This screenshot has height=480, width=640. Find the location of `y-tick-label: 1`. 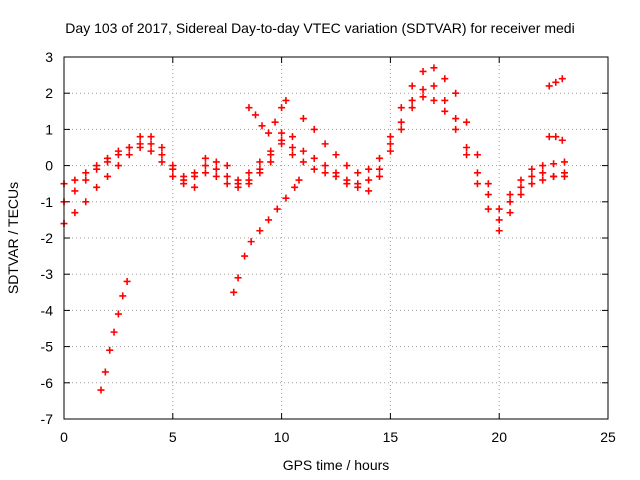

y-tick-label: 1 is located at coordinates (49, 129).